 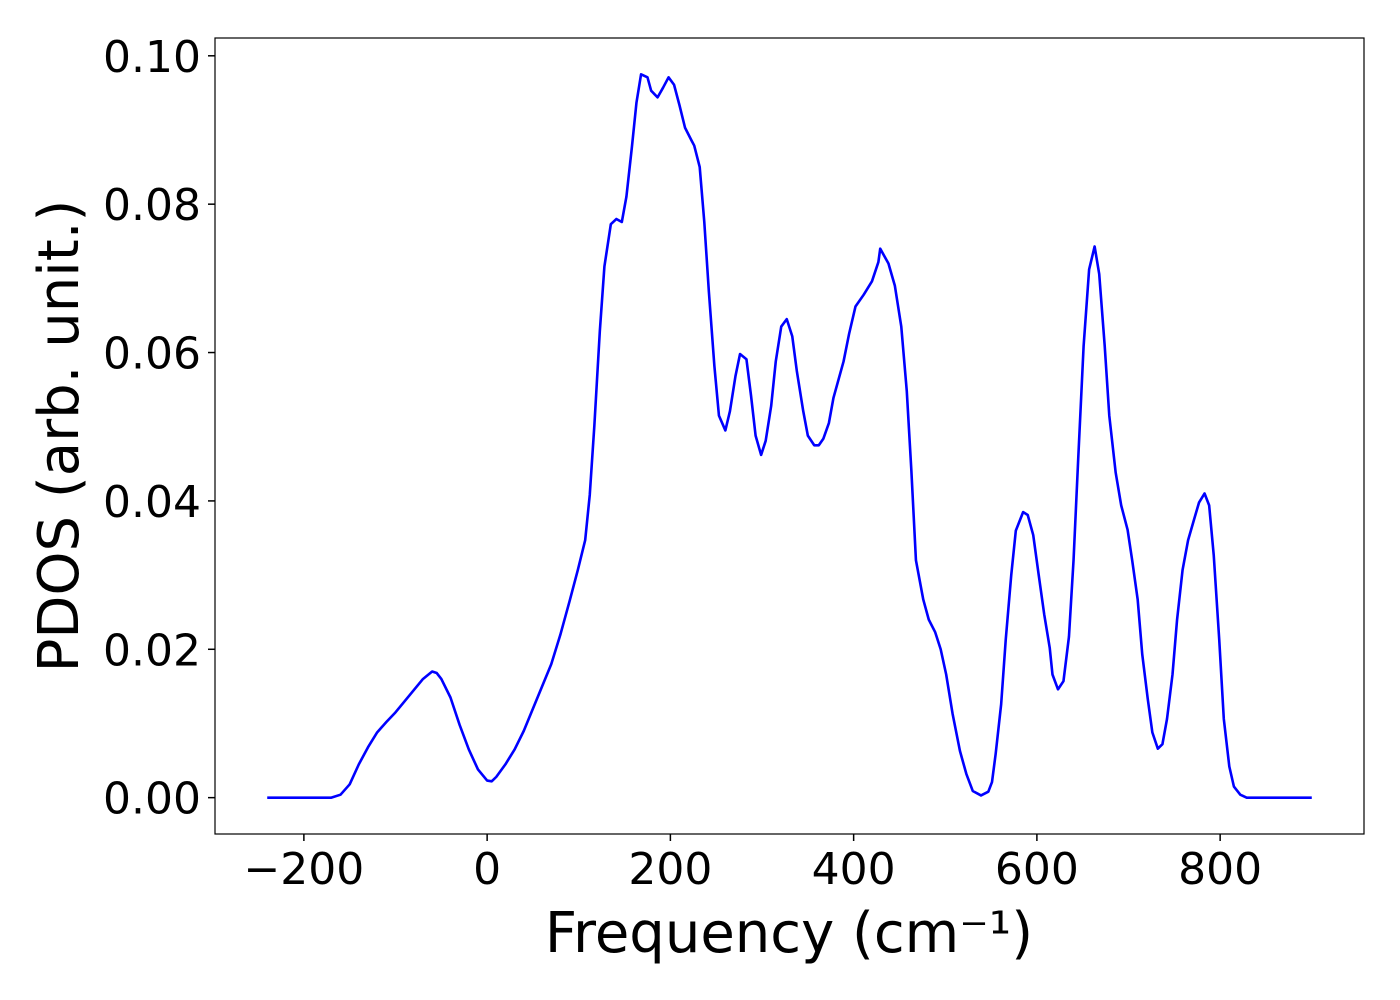 I want to click on x-tick-label: 0, so click(x=487, y=869).